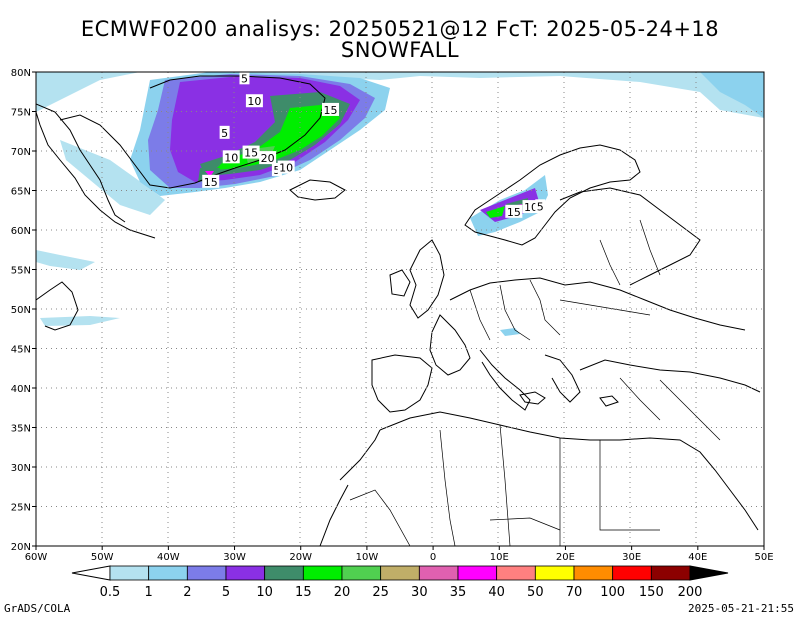 Image resolution: width=800 pixels, height=618 pixels. Describe the element at coordinates (741, 608) in the screenshot. I see `footer-timestamp: 2025-05-21-21:55` at that location.